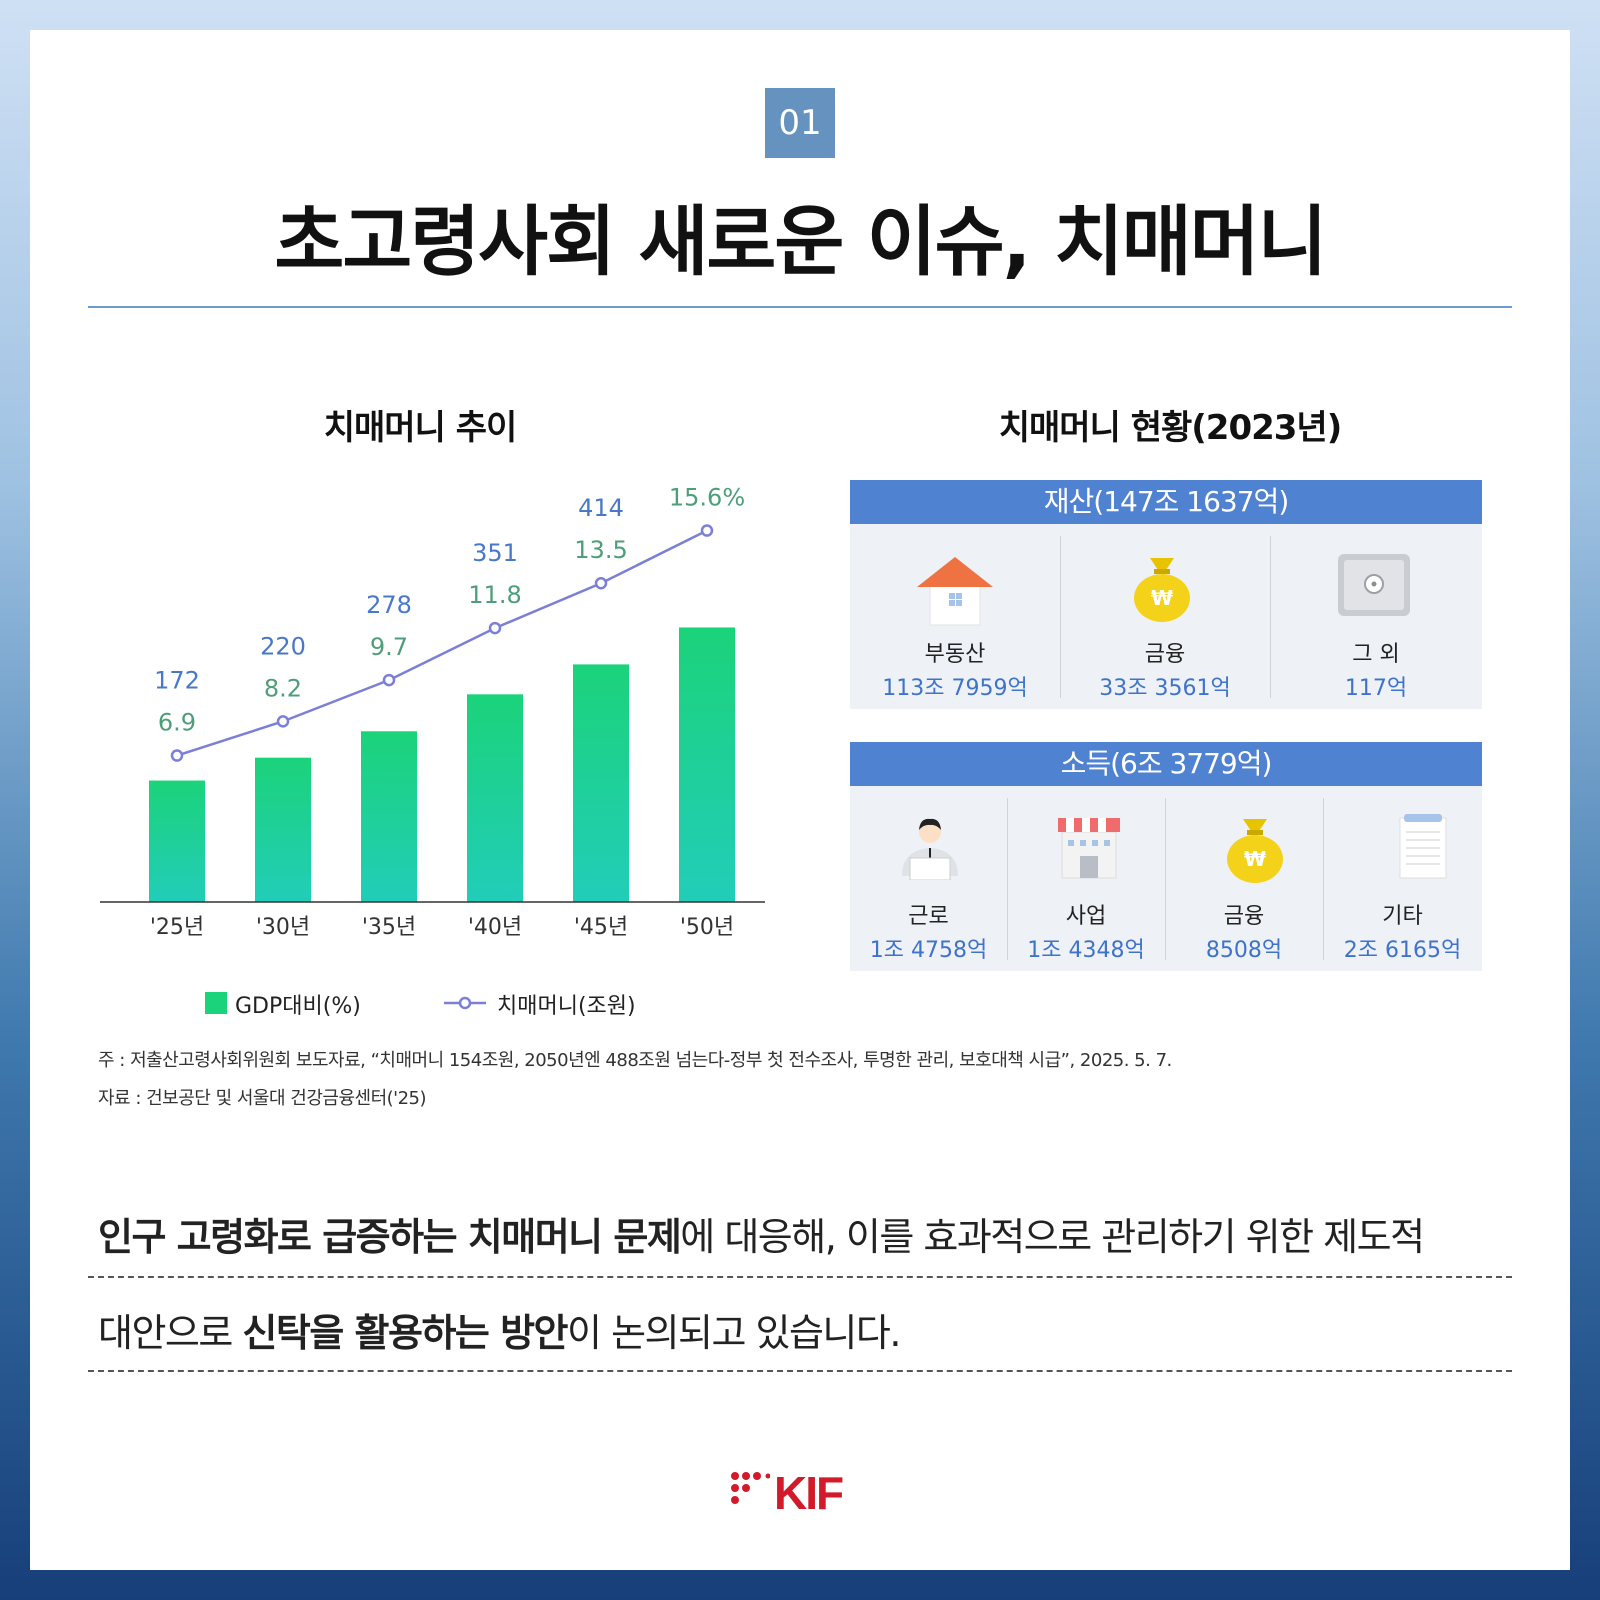  What do you see at coordinates (800, 241) in the screenshot?
I see `page-title: 초고령사회 새로운 이슈, 치매머니` at bounding box center [800, 241].